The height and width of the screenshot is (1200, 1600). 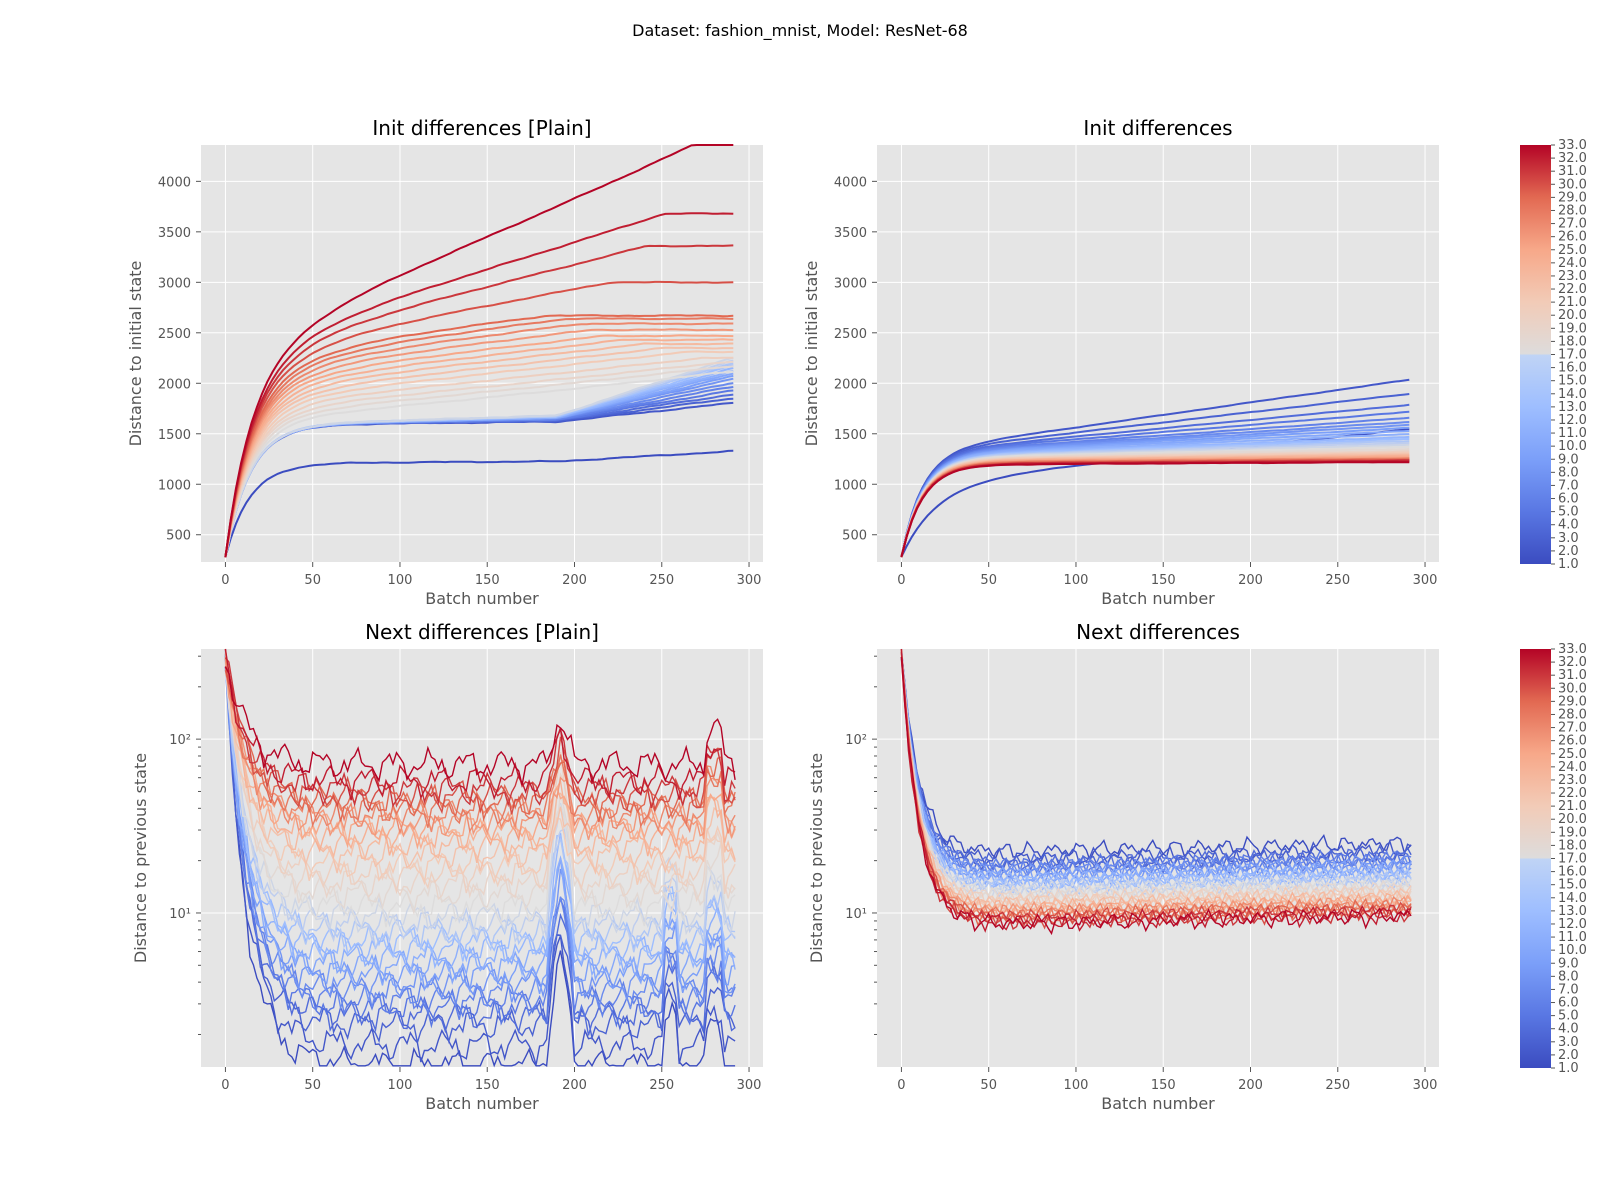 I want to click on colorbar-tick-label: 18.0, so click(x=1572, y=341).